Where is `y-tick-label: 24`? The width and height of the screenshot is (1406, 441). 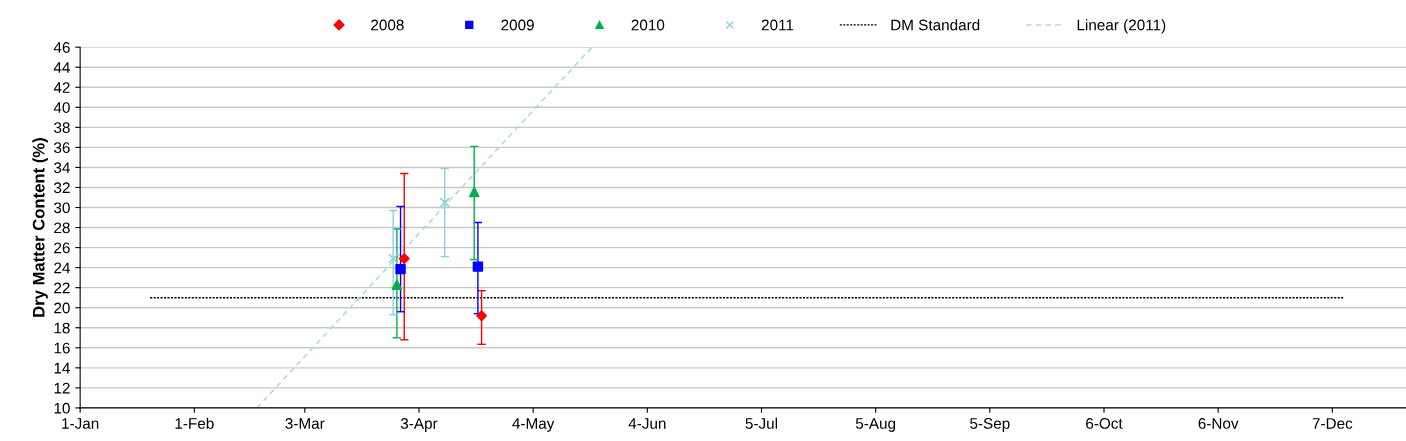 y-tick-label: 24 is located at coordinates (62, 268).